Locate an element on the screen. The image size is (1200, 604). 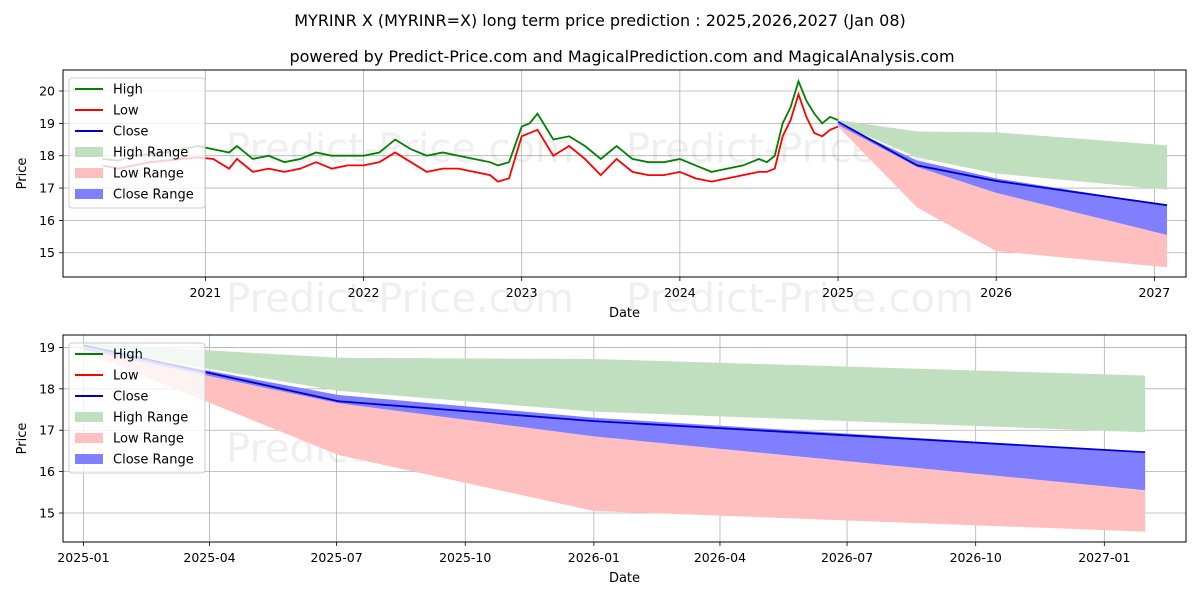
close-range-band is located at coordinates (1003, 179).